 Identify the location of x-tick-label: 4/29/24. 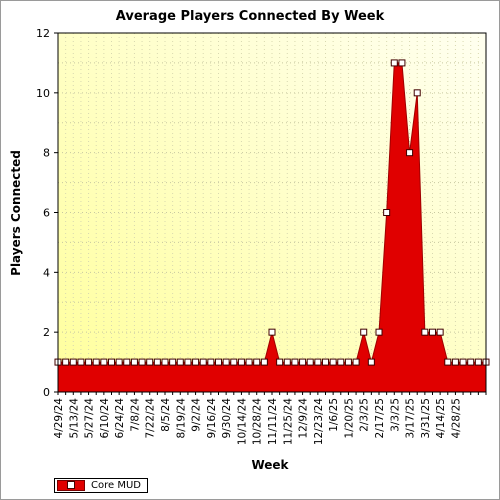
(59, 418).